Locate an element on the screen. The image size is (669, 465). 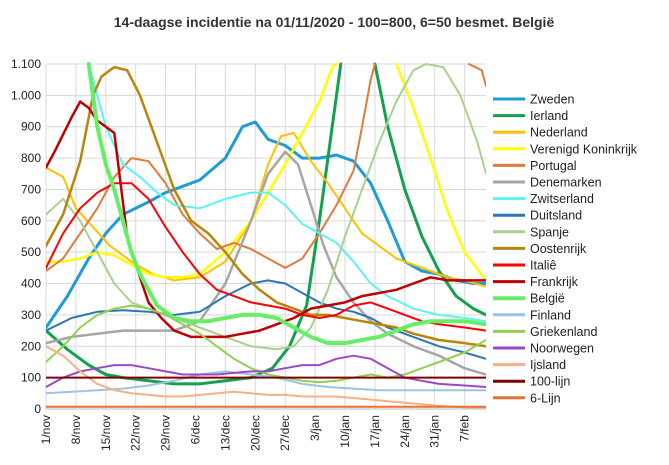
x-tick-label: 20/dec is located at coordinates (255, 433).